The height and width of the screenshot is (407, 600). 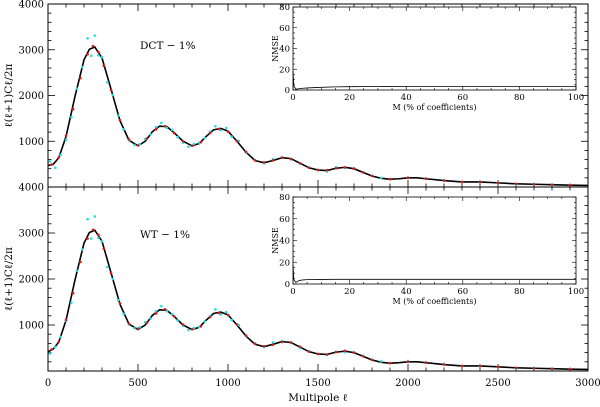 I want to click on inset-x-axis-label: M (% of coefficients), so click(x=435, y=107).